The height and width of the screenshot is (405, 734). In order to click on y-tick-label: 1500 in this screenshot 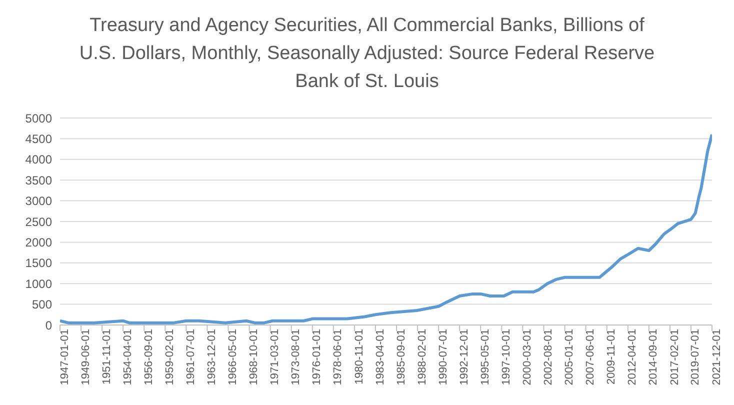, I will do `click(38, 263)`.